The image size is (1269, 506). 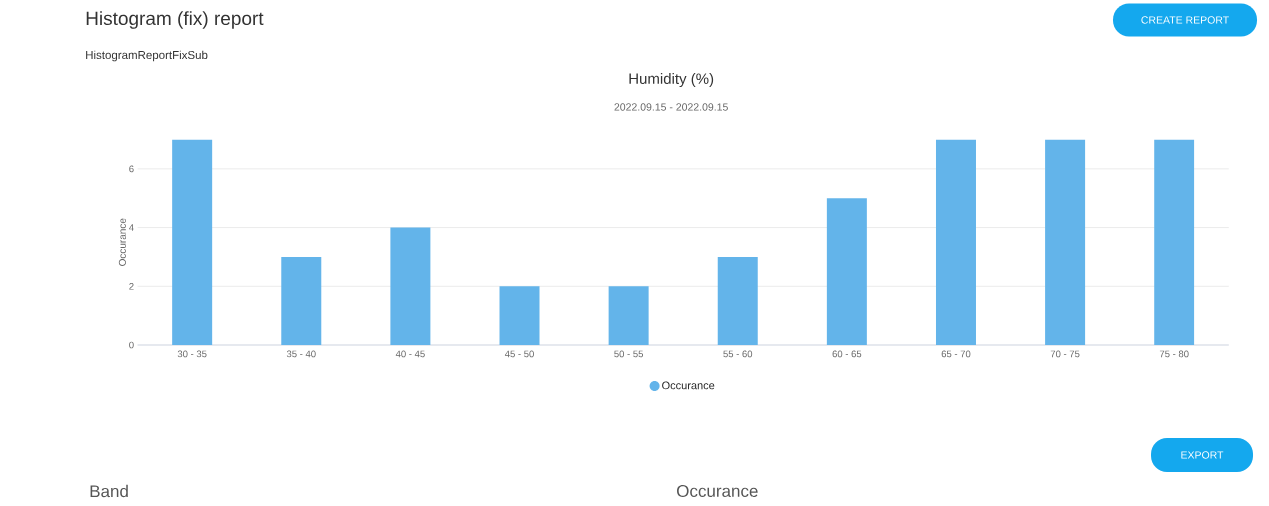 What do you see at coordinates (131, 169) in the screenshot?
I see `y-tick-label: 6` at bounding box center [131, 169].